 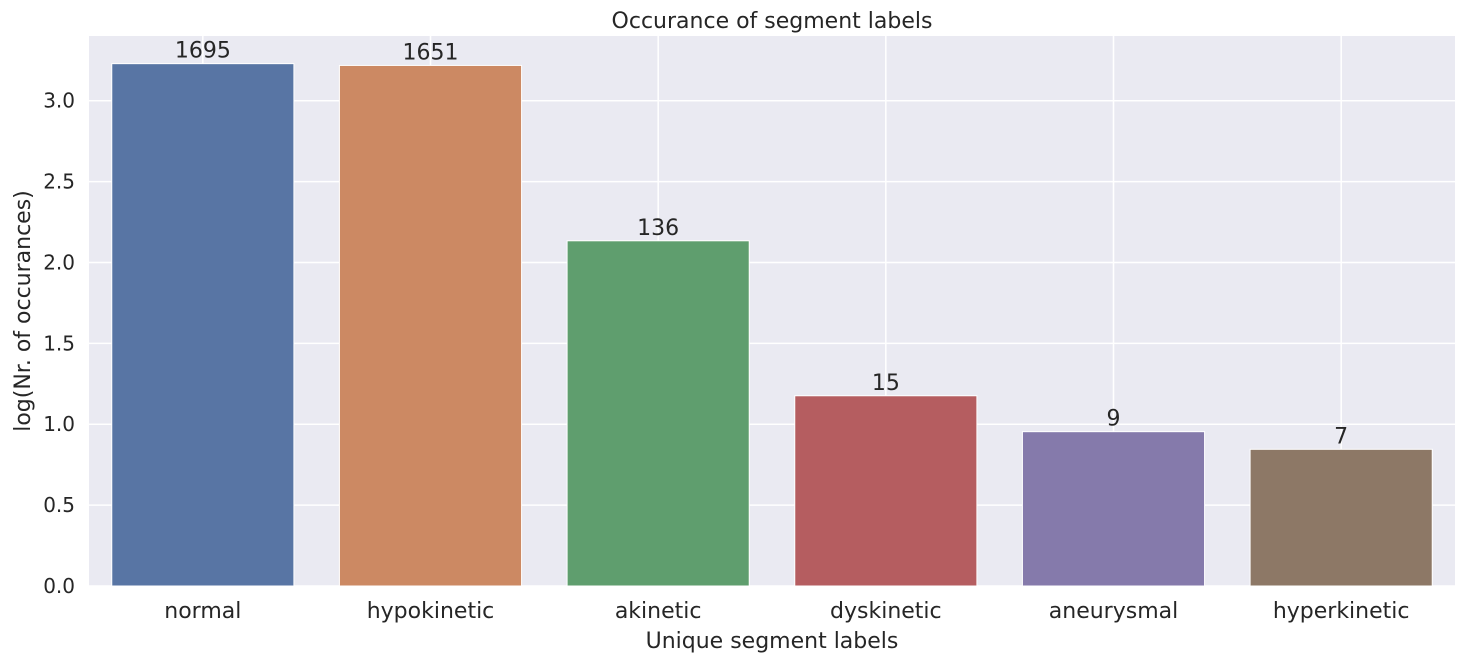 What do you see at coordinates (1341, 436) in the screenshot?
I see `data-label-hyperkinetic: 7` at bounding box center [1341, 436].